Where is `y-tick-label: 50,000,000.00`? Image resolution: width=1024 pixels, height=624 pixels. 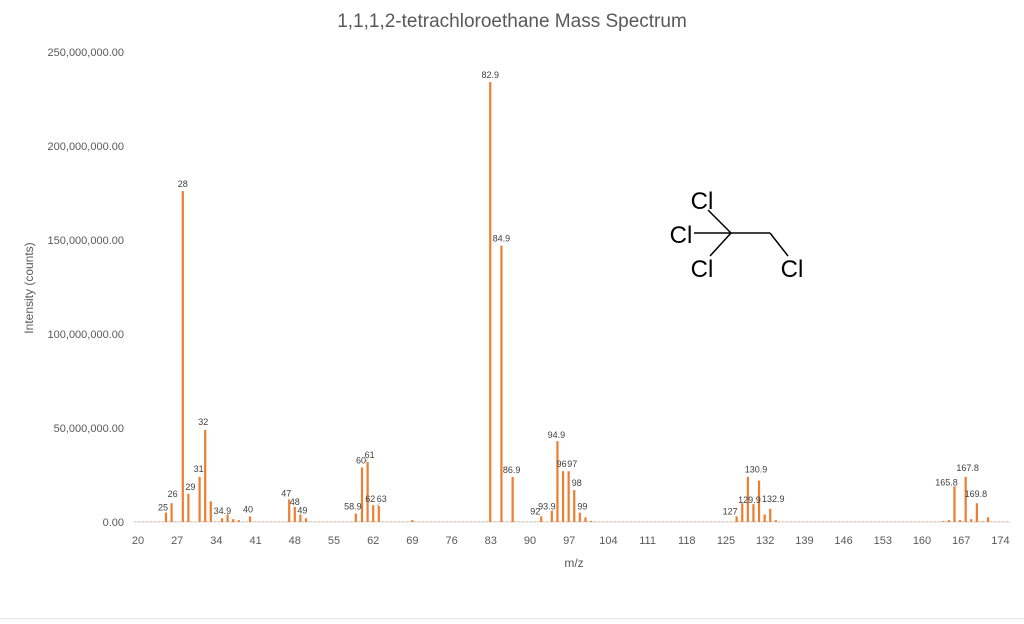
y-tick-label: 50,000,000.00 is located at coordinates (89, 429).